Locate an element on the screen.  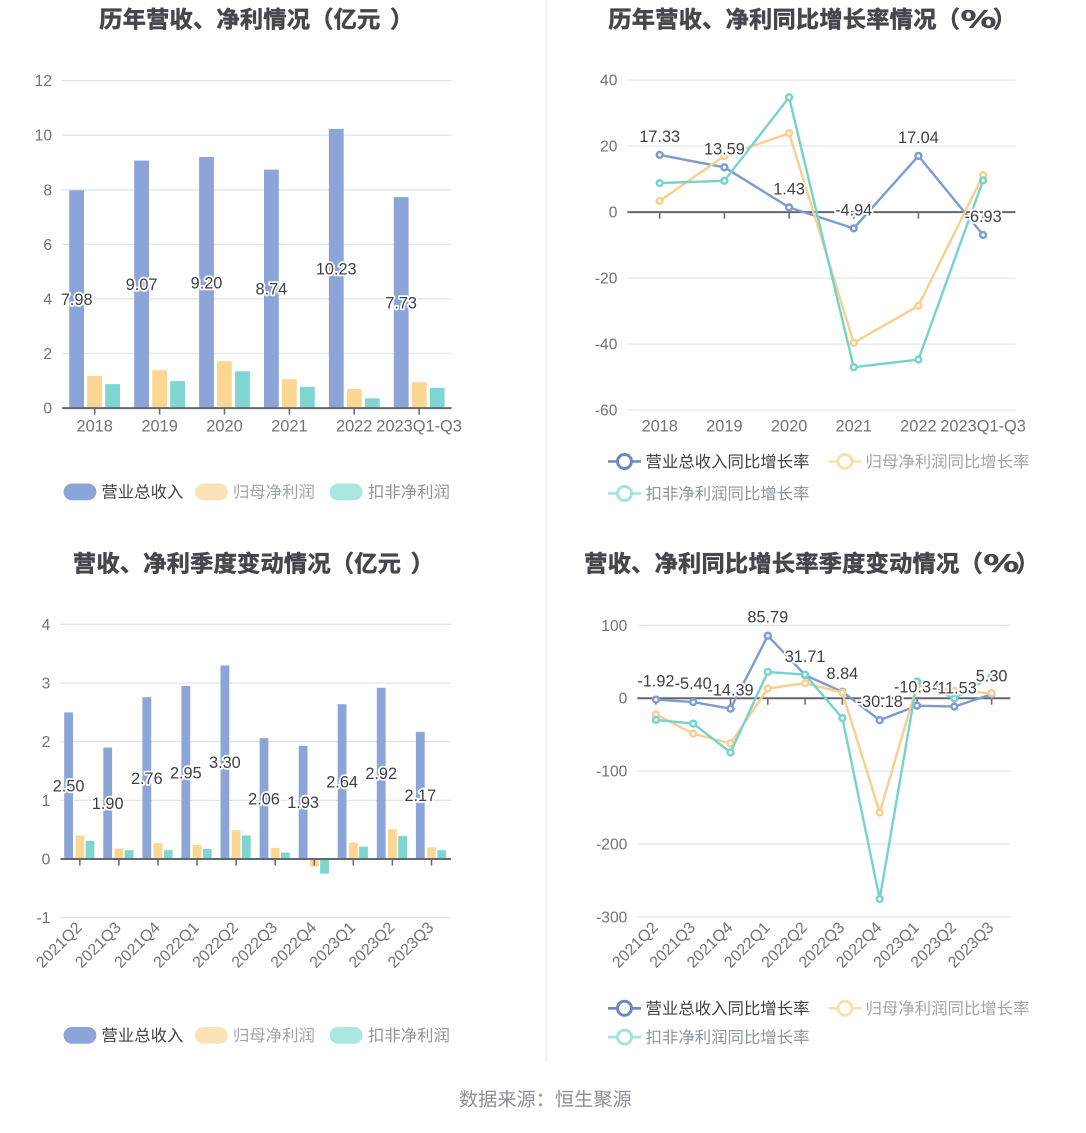
svg-text: 2.76 is located at coordinates (147, 779).